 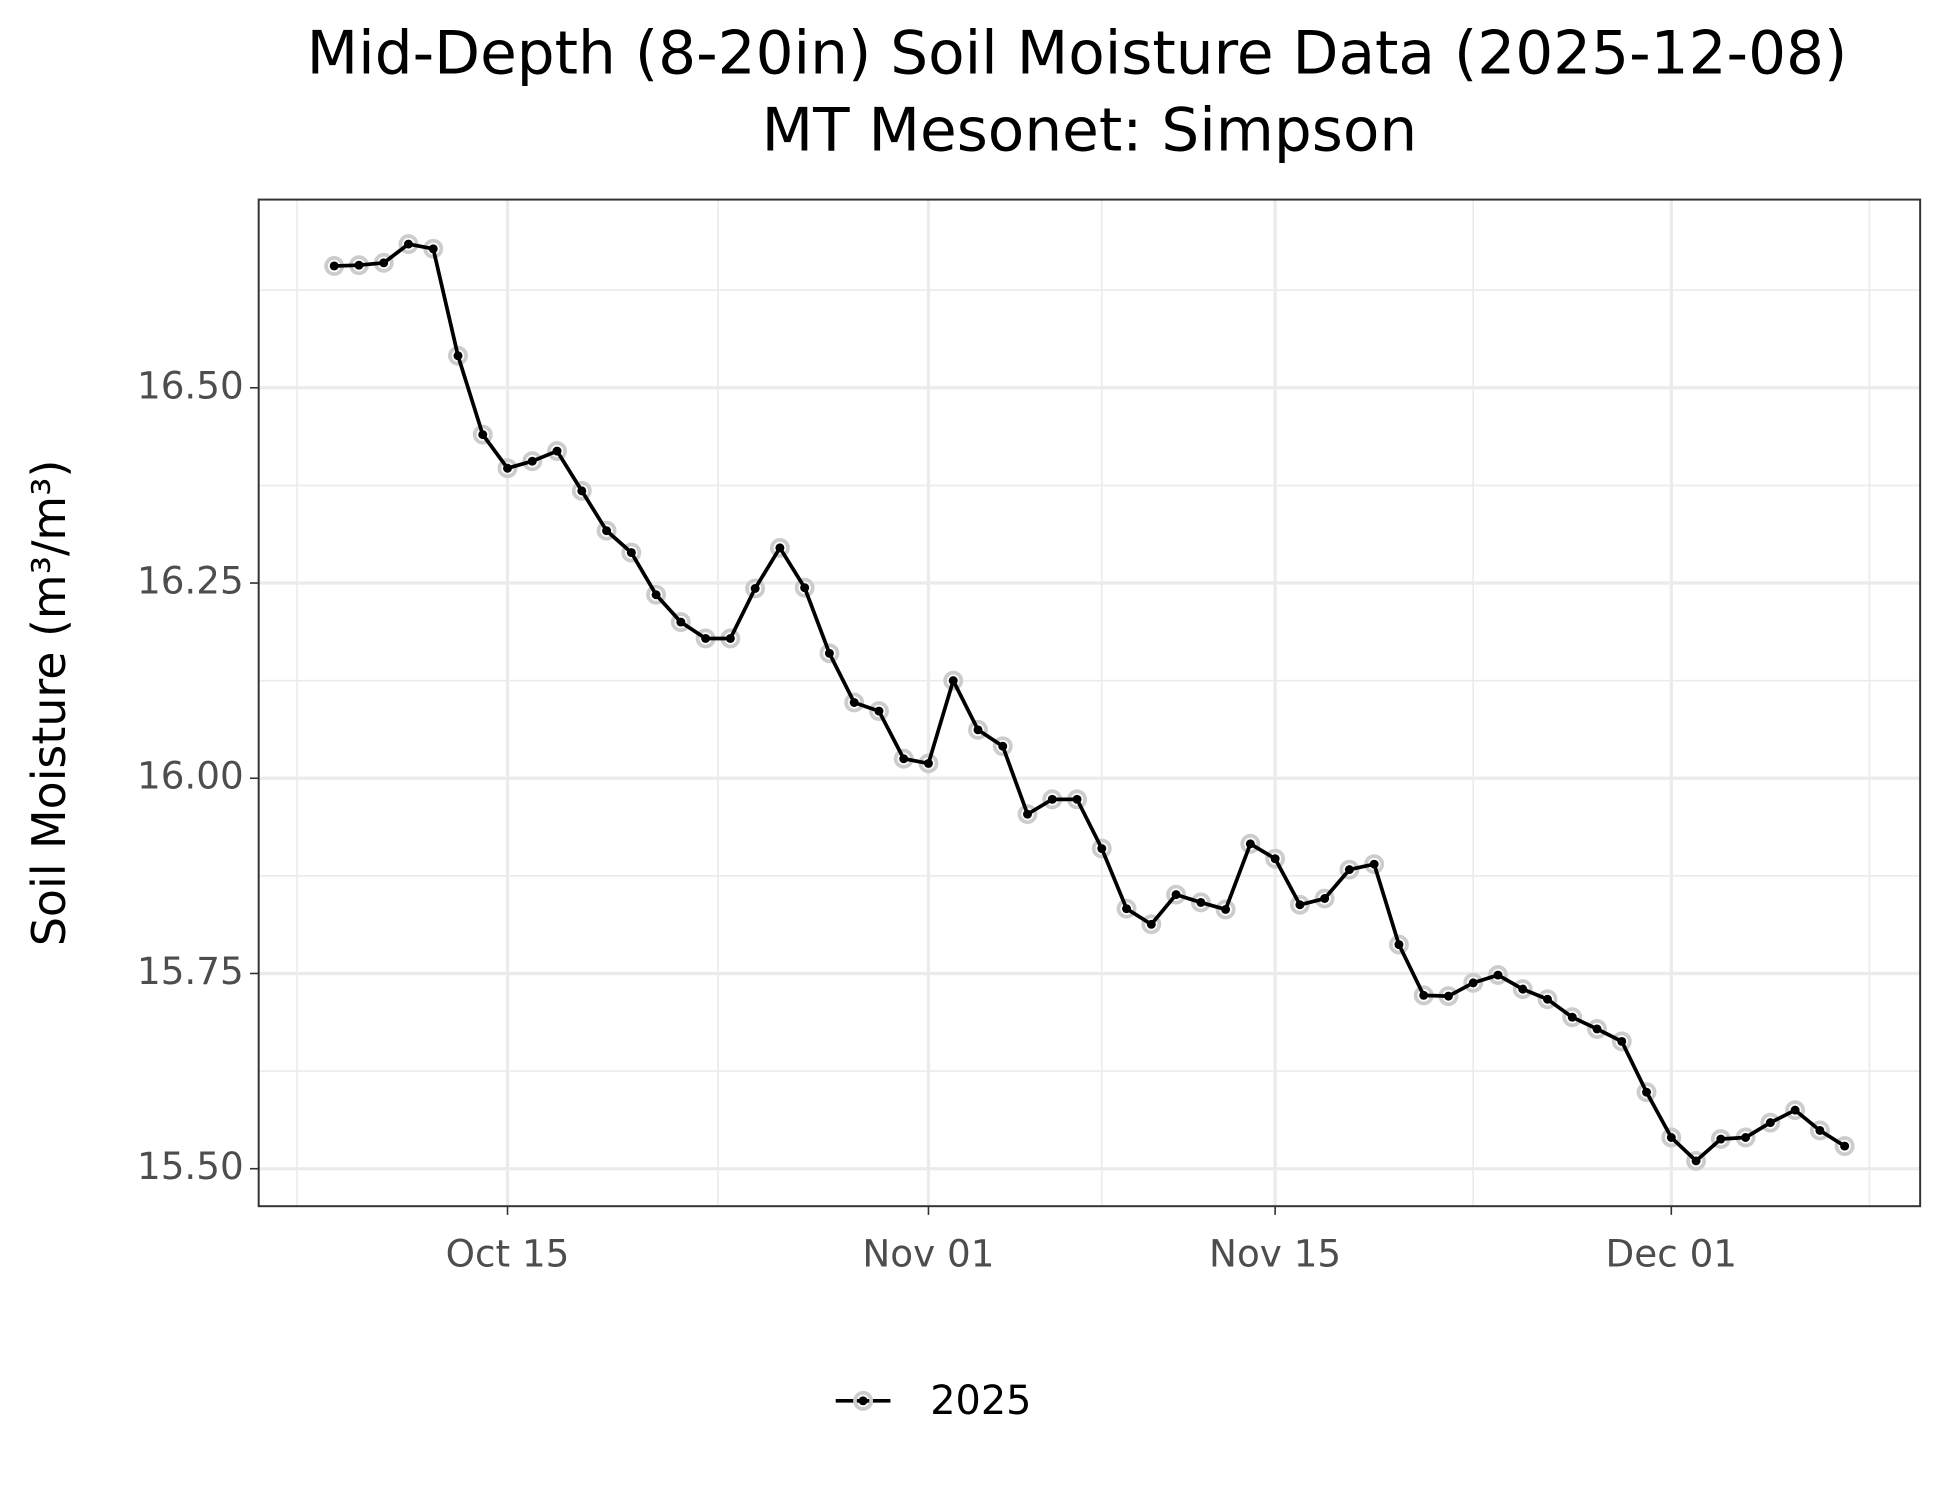 I want to click on chart-subtitle: MT Mesonet: Simpson, so click(x=1090, y=131).